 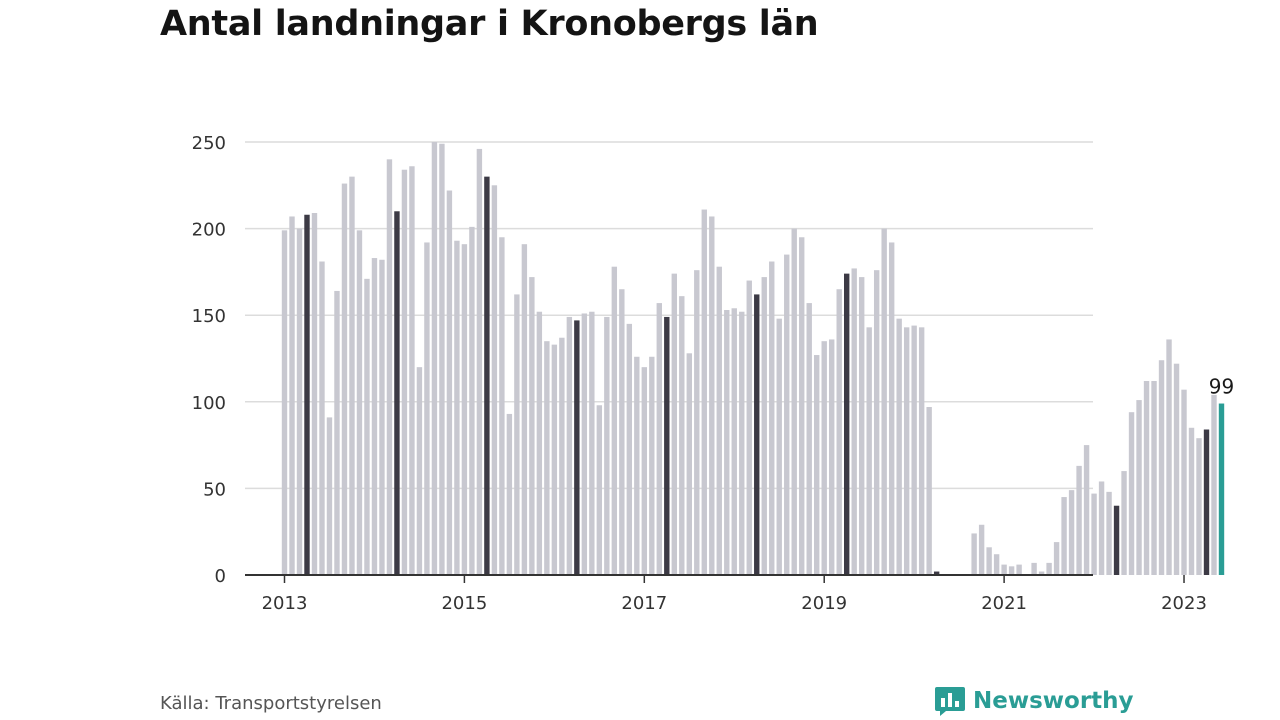 What do you see at coordinates (1184, 603) in the screenshot?
I see `x-tick-label: 2023` at bounding box center [1184, 603].